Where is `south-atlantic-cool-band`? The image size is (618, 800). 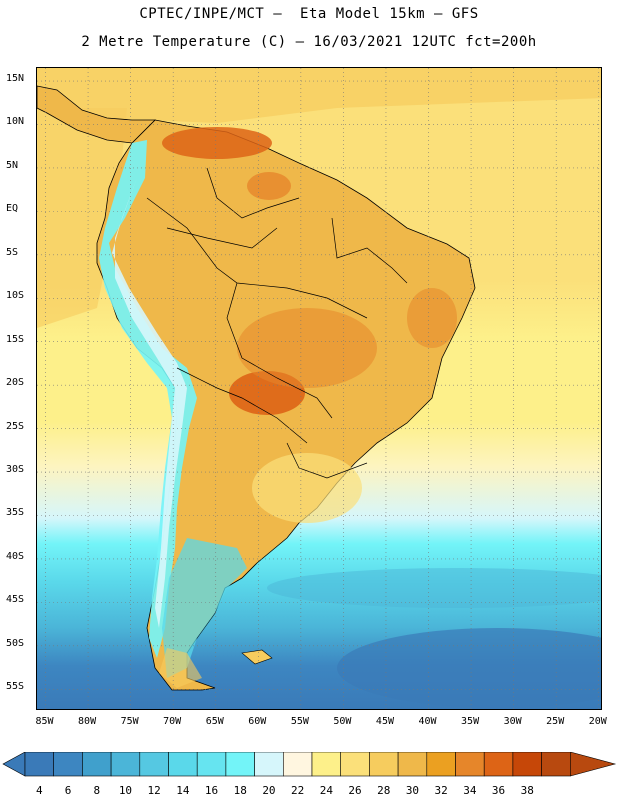 south-atlantic-cool-band is located at coordinates (434, 588).